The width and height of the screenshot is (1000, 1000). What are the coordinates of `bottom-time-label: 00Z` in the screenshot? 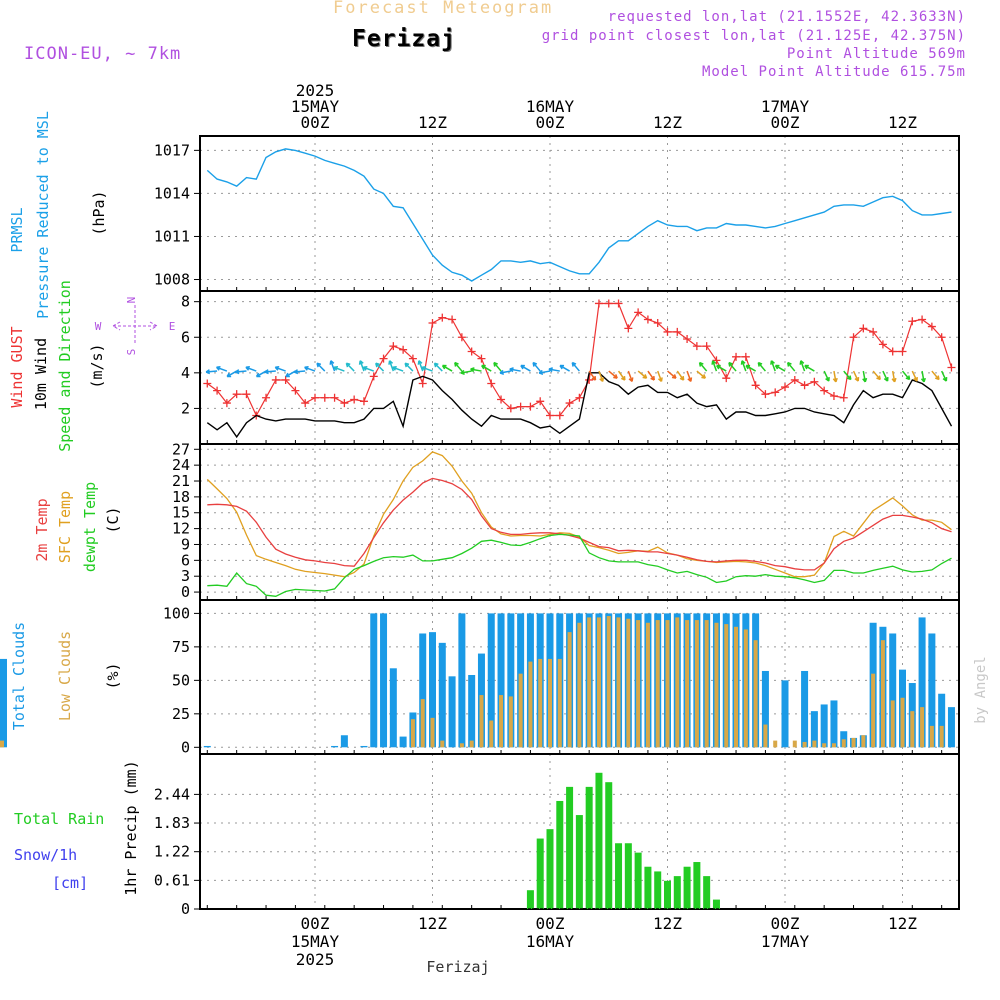 It's located at (785, 923).